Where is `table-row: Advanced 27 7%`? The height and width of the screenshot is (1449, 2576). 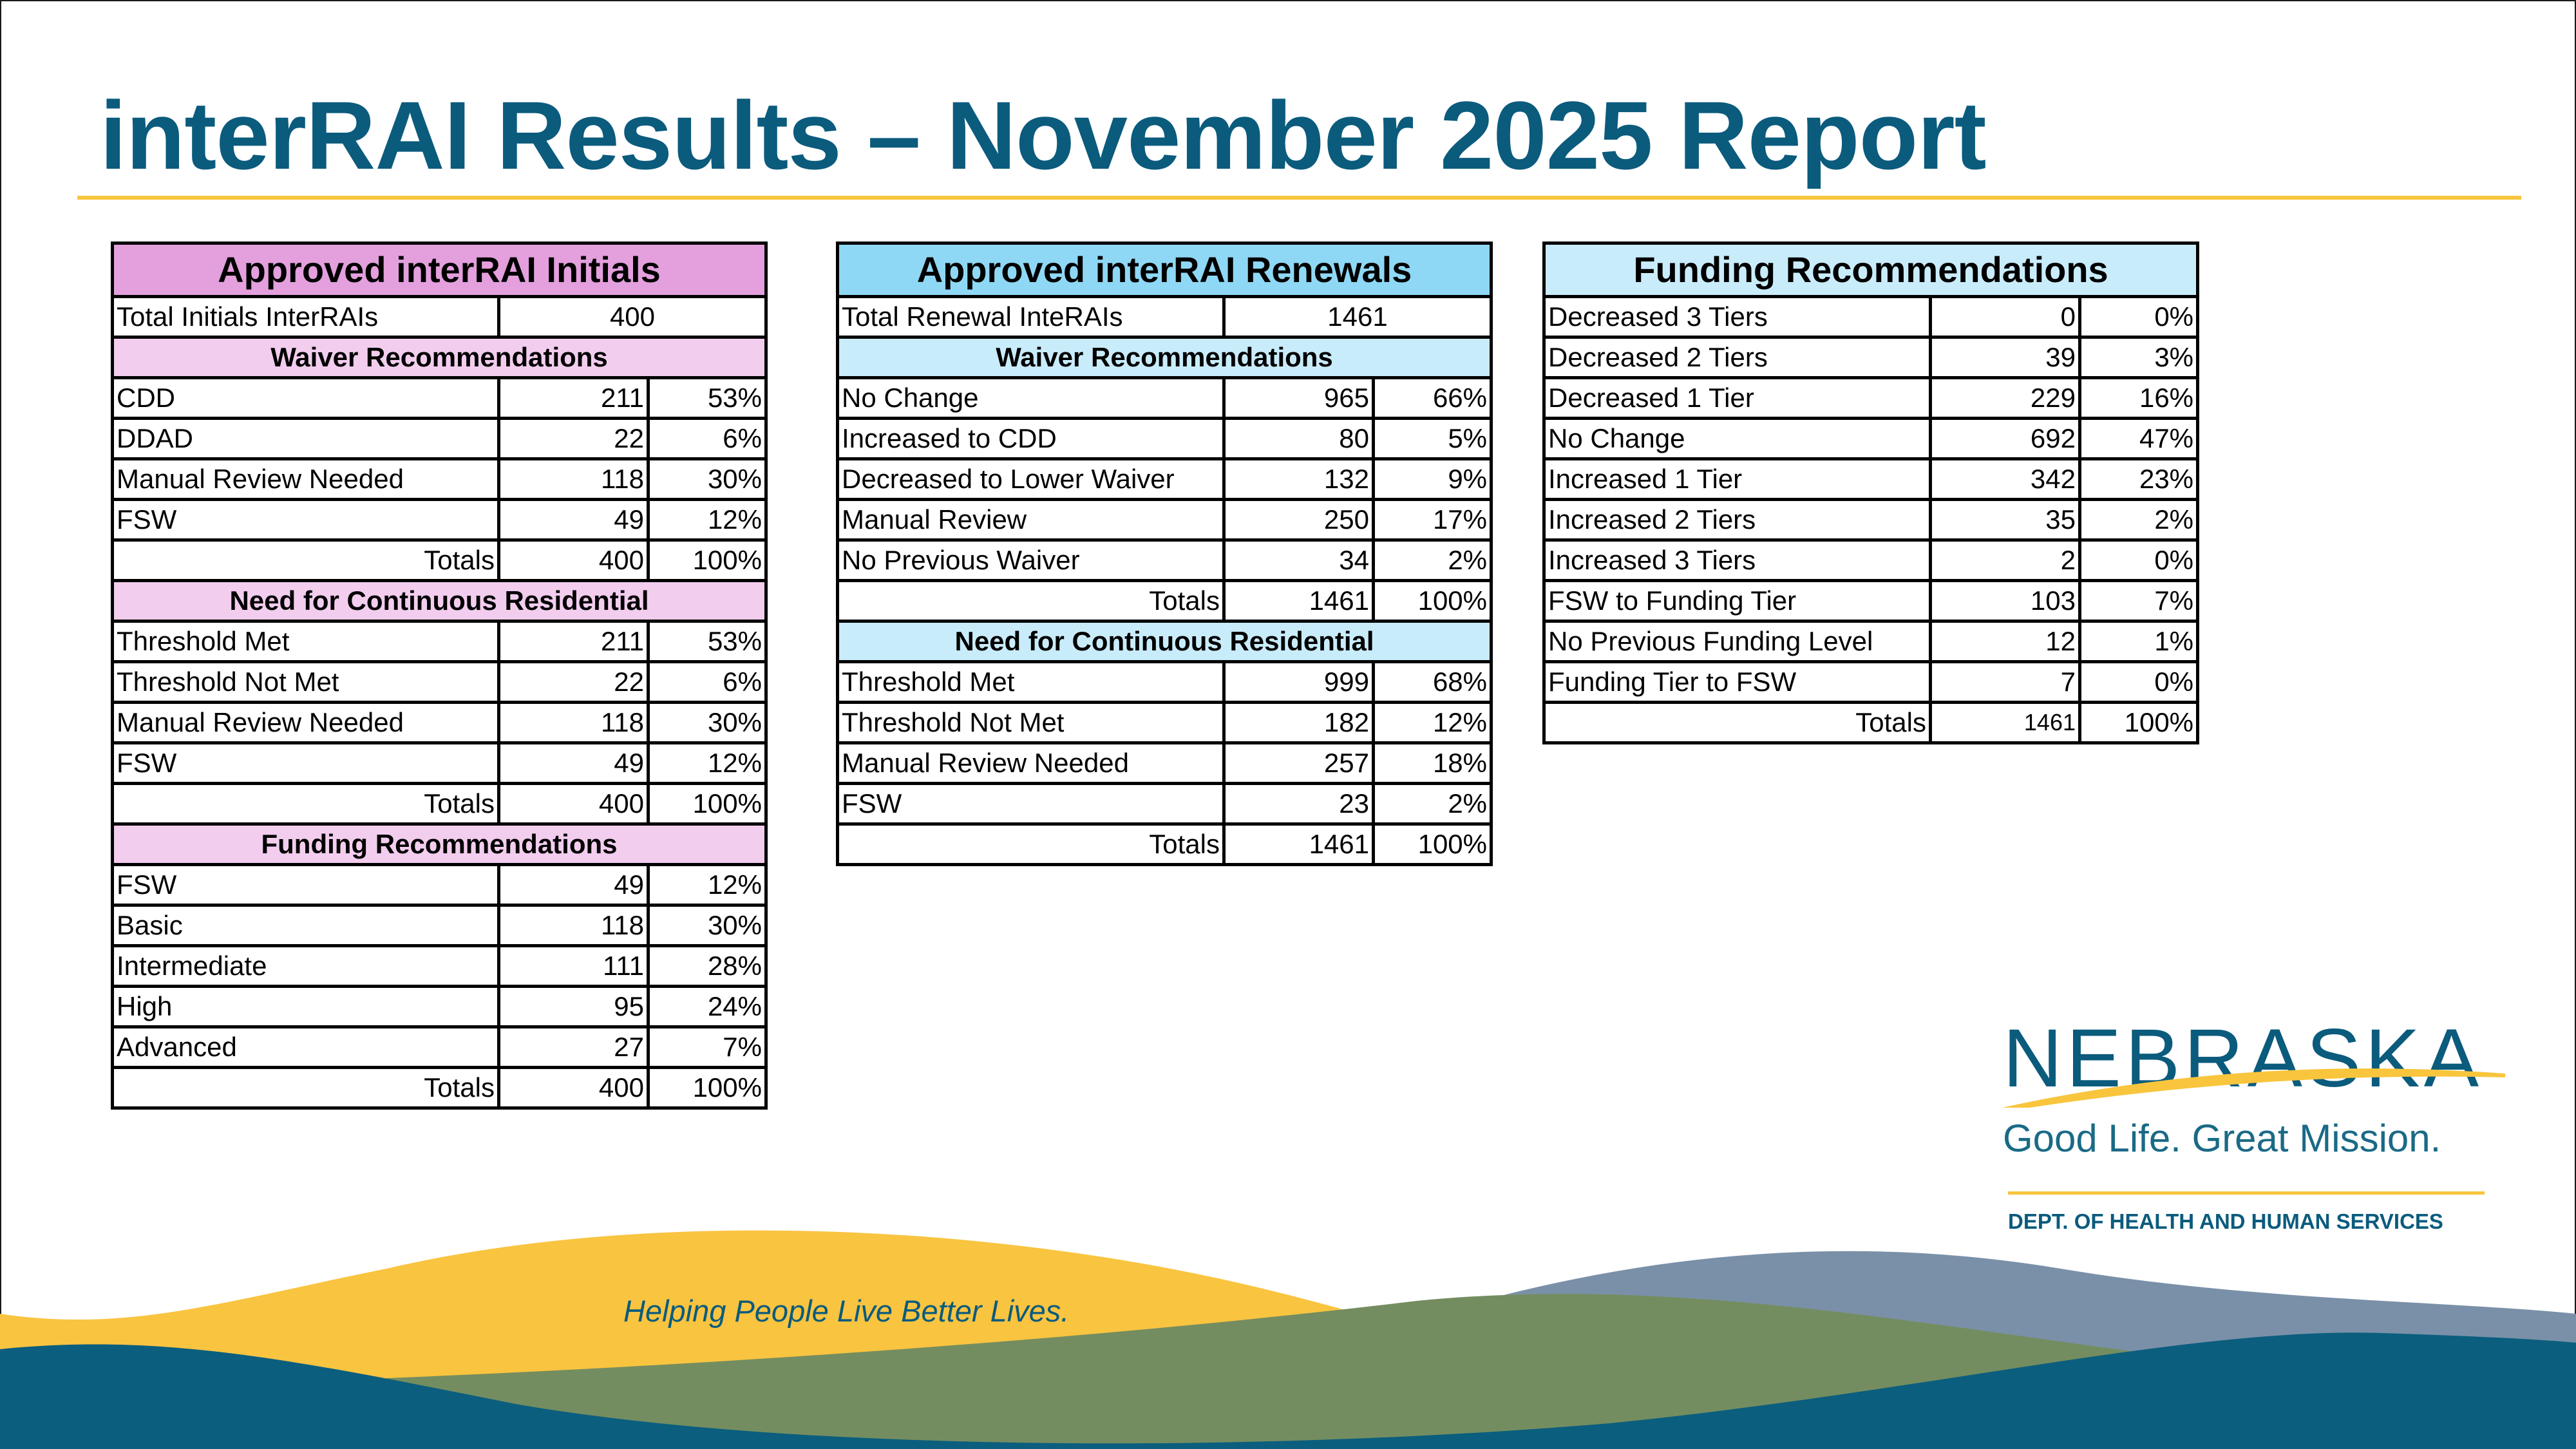
table-row: Advanced 27 7% is located at coordinates (439, 1047).